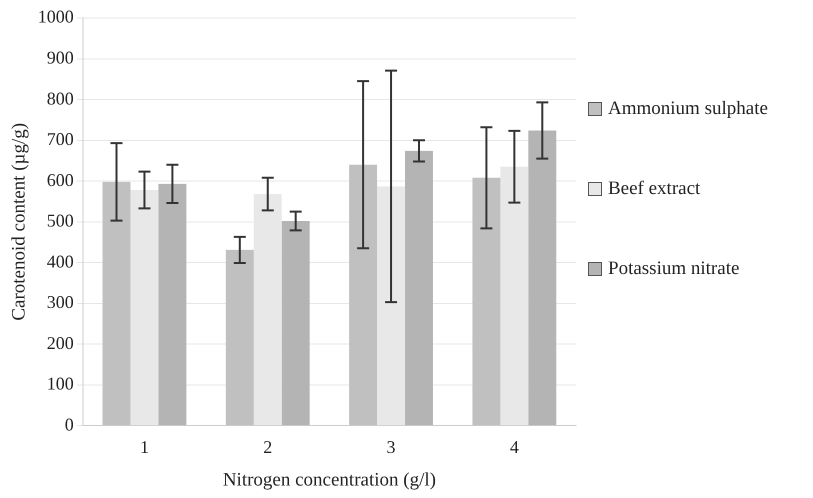 This screenshot has height=498, width=813. I want to click on x-tick-label: 4, so click(514, 447).